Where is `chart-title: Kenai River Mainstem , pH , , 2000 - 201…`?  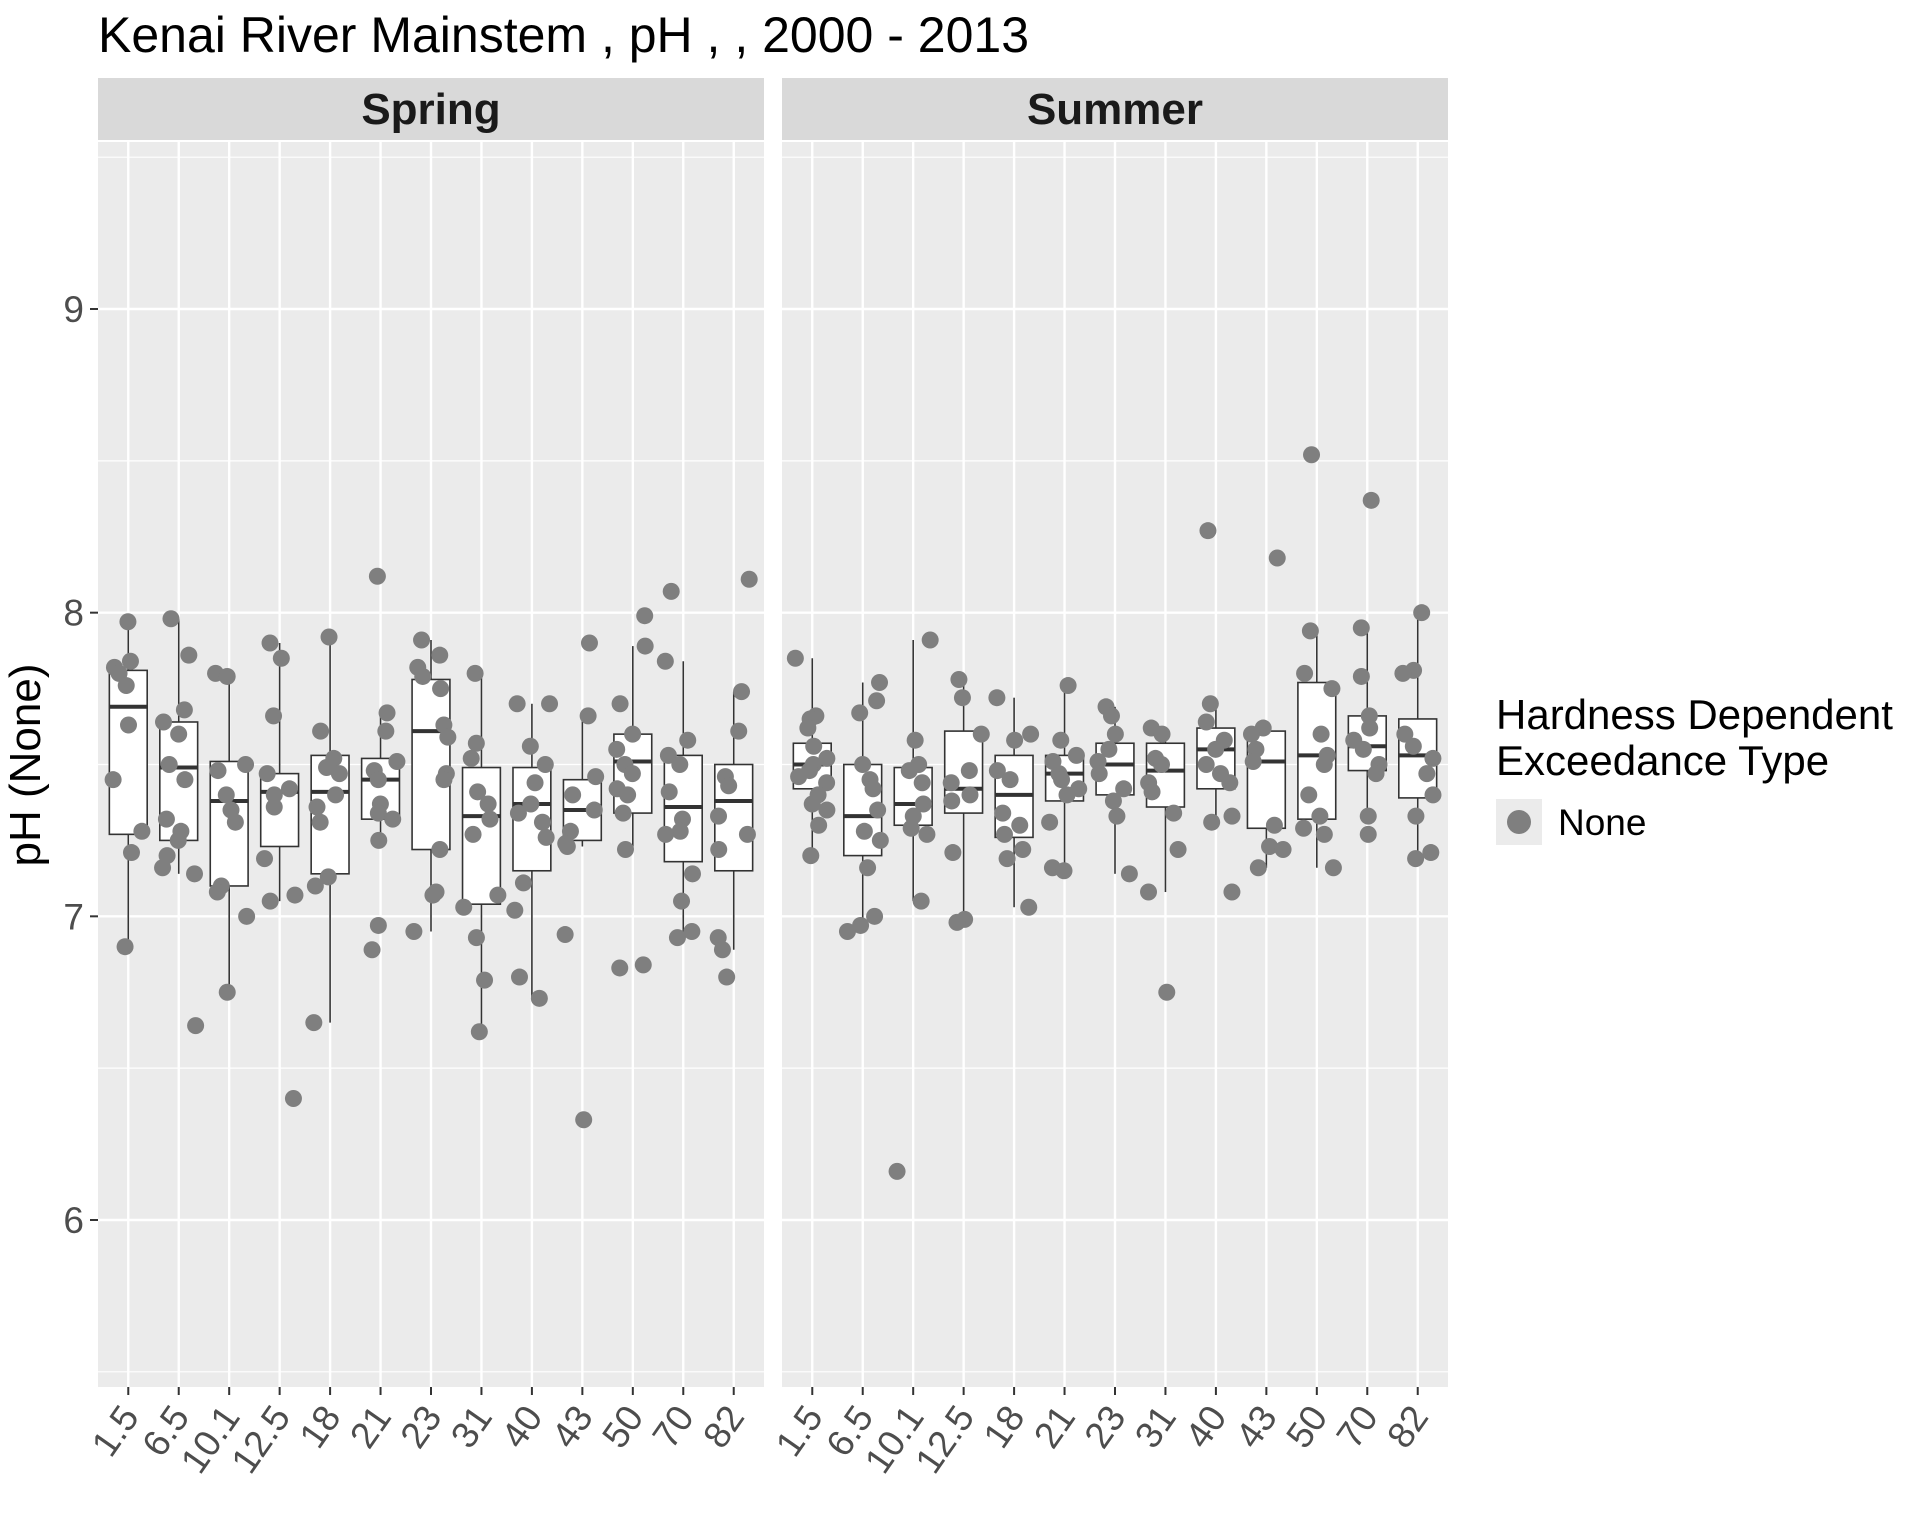 chart-title: Kenai River Mainstem , pH , , 2000 - 201… is located at coordinates (563, 35).